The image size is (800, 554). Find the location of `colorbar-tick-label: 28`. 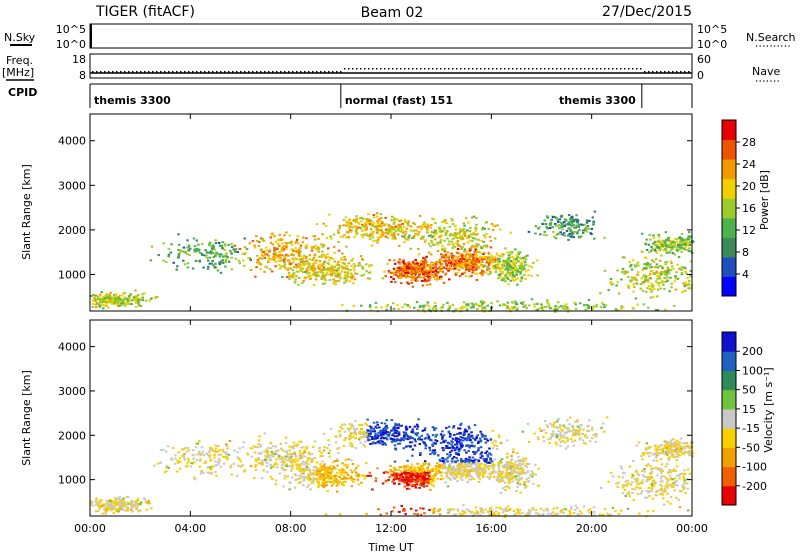

colorbar-tick-label: 28 is located at coordinates (749, 142).